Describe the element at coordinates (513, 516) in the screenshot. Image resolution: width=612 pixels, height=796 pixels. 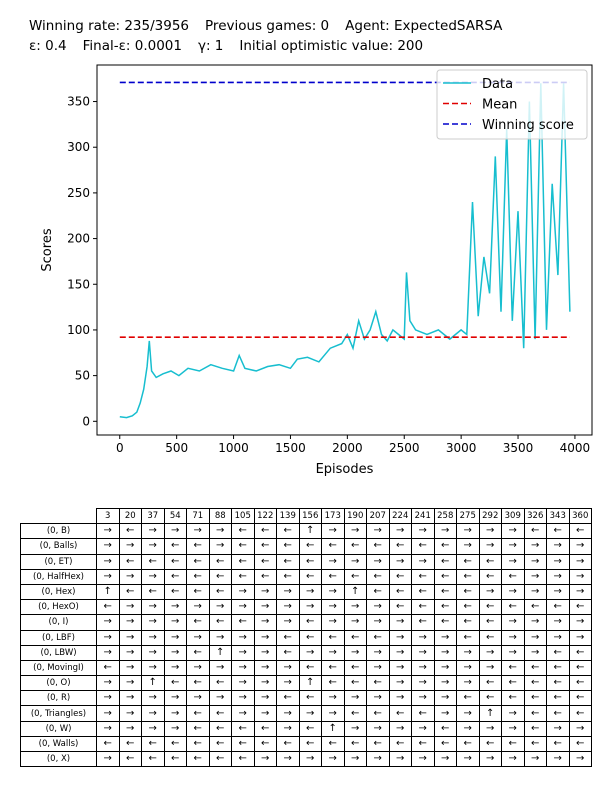
I see `column-header: 309` at that location.